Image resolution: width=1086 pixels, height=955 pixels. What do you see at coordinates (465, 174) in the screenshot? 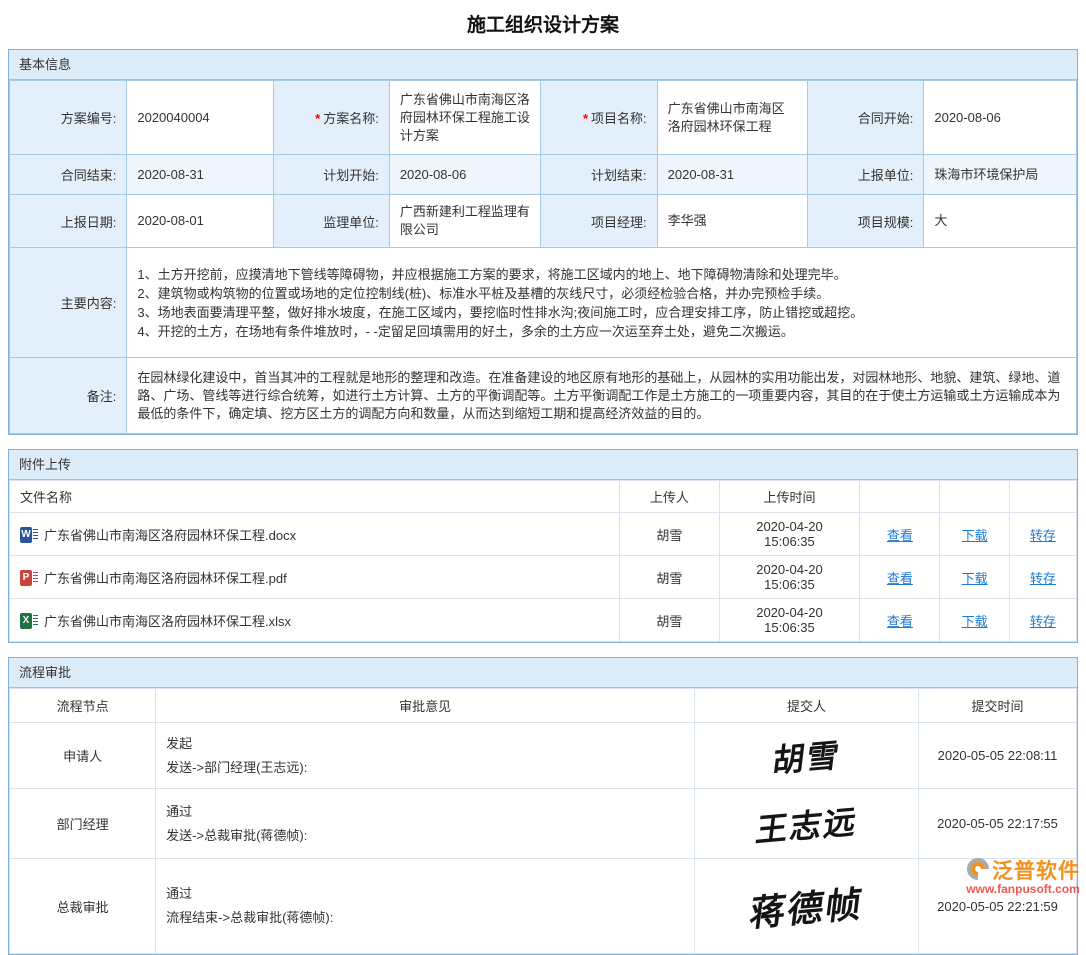
I see `field-value-plan-start: 2020-08-06` at bounding box center [465, 174].